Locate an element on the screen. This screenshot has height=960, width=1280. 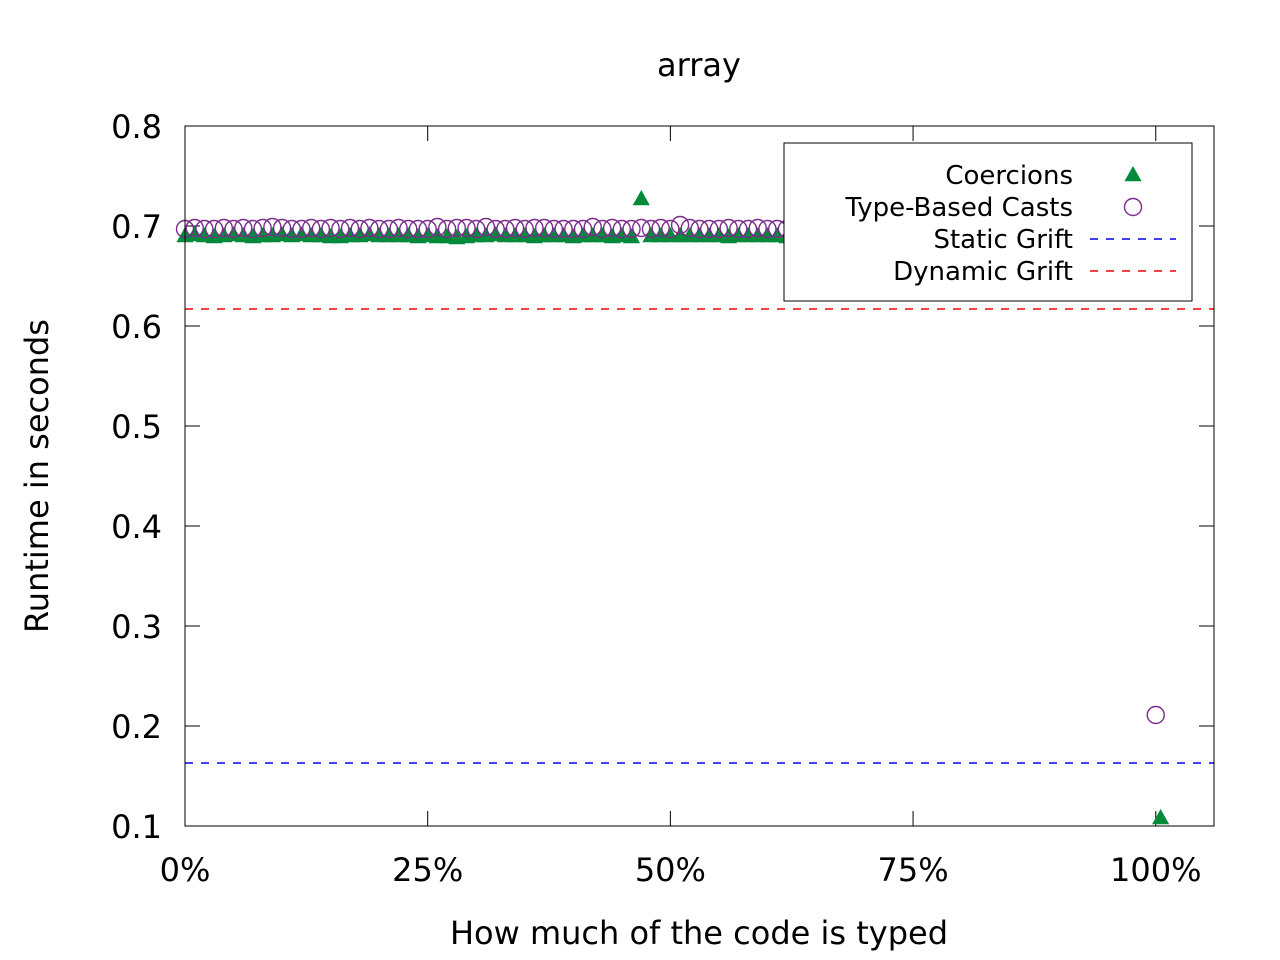
x-tick-label: 100% is located at coordinates (1155, 870).